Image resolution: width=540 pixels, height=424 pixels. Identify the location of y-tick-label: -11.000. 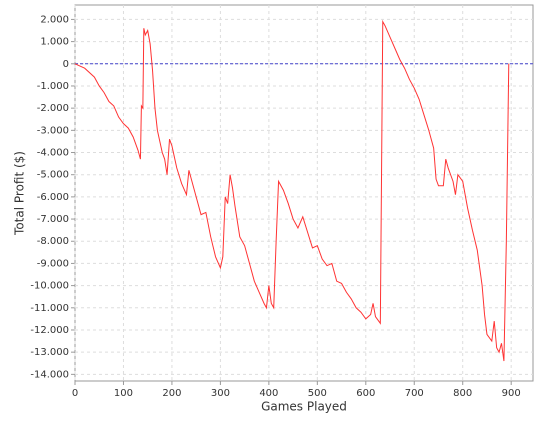
(49, 308).